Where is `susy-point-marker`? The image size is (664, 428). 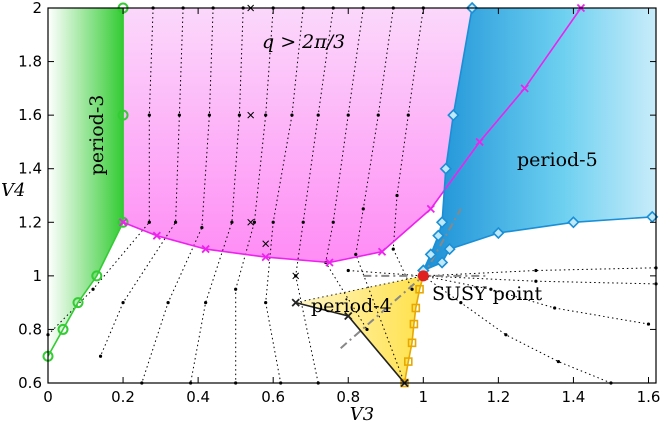 susy-point-marker is located at coordinates (423, 276).